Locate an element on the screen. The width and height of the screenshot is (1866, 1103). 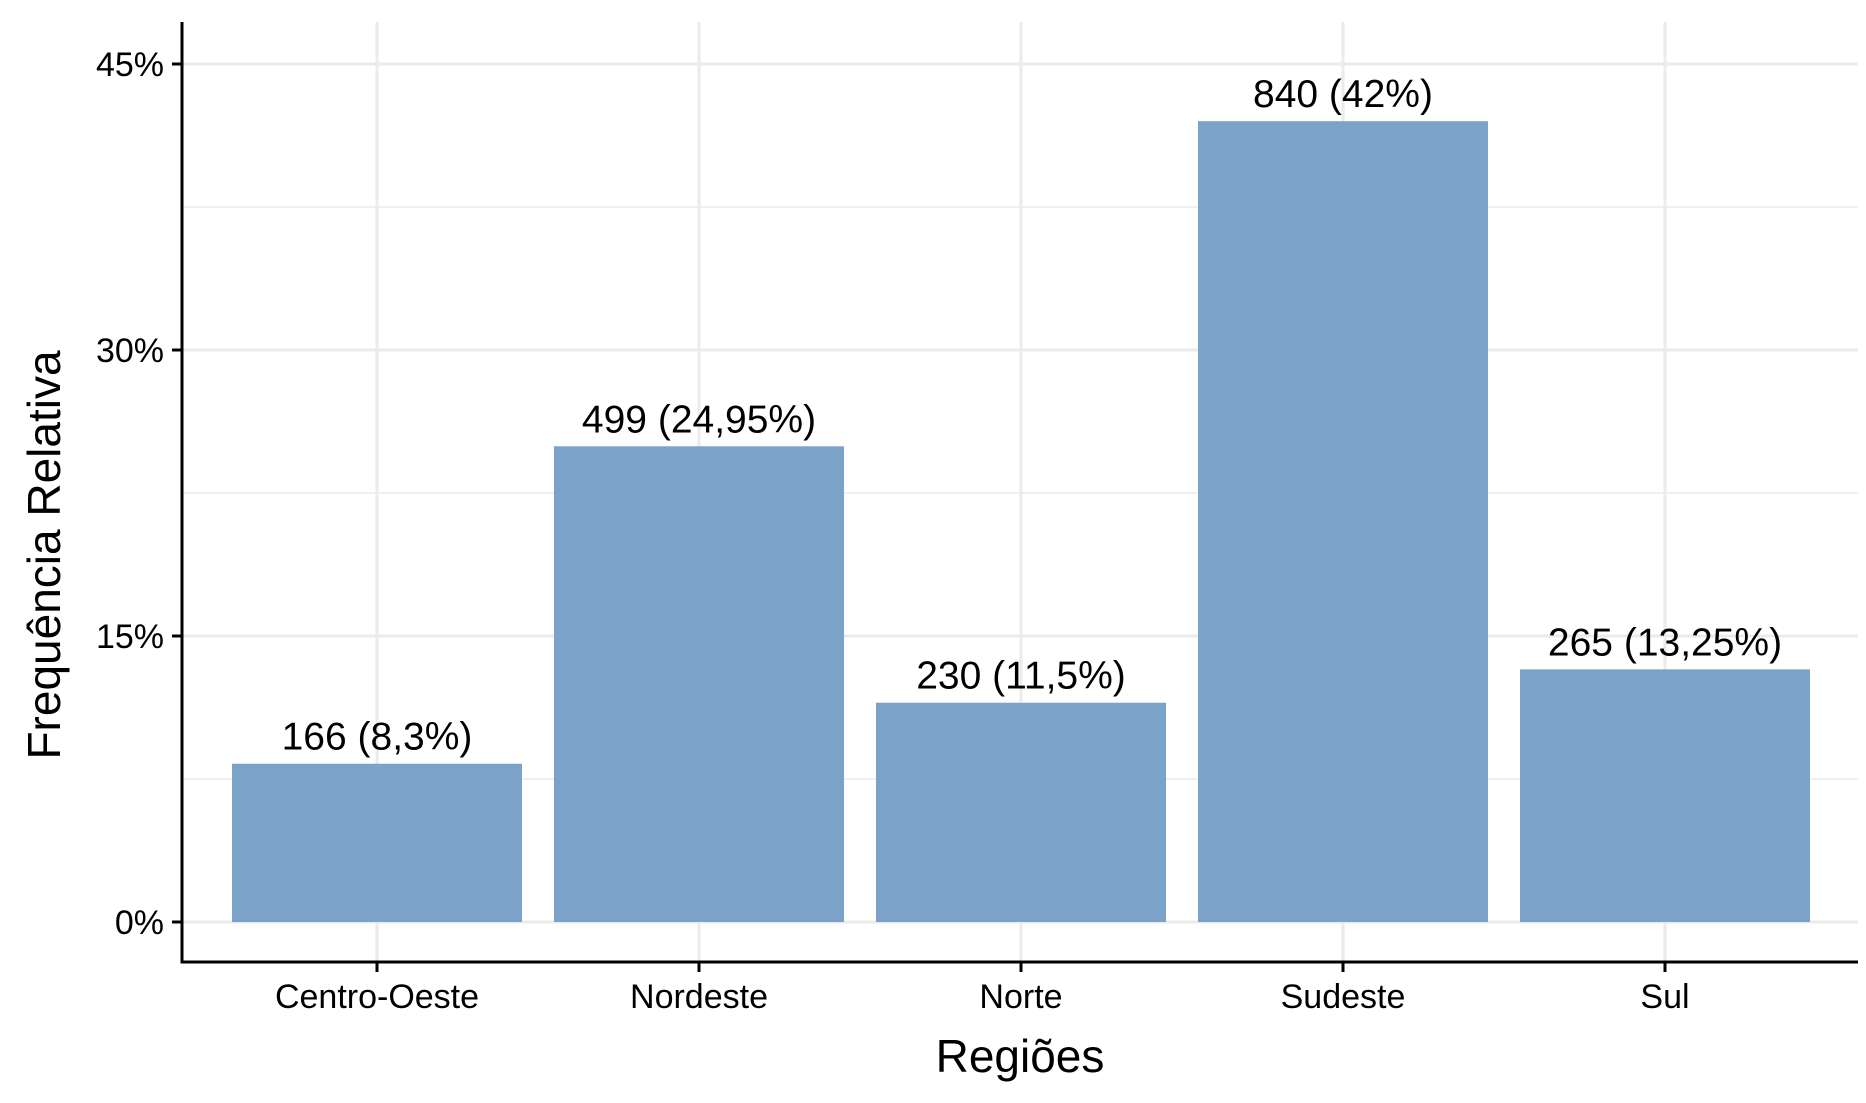
data-label: 840 (42%) is located at coordinates (1343, 94).